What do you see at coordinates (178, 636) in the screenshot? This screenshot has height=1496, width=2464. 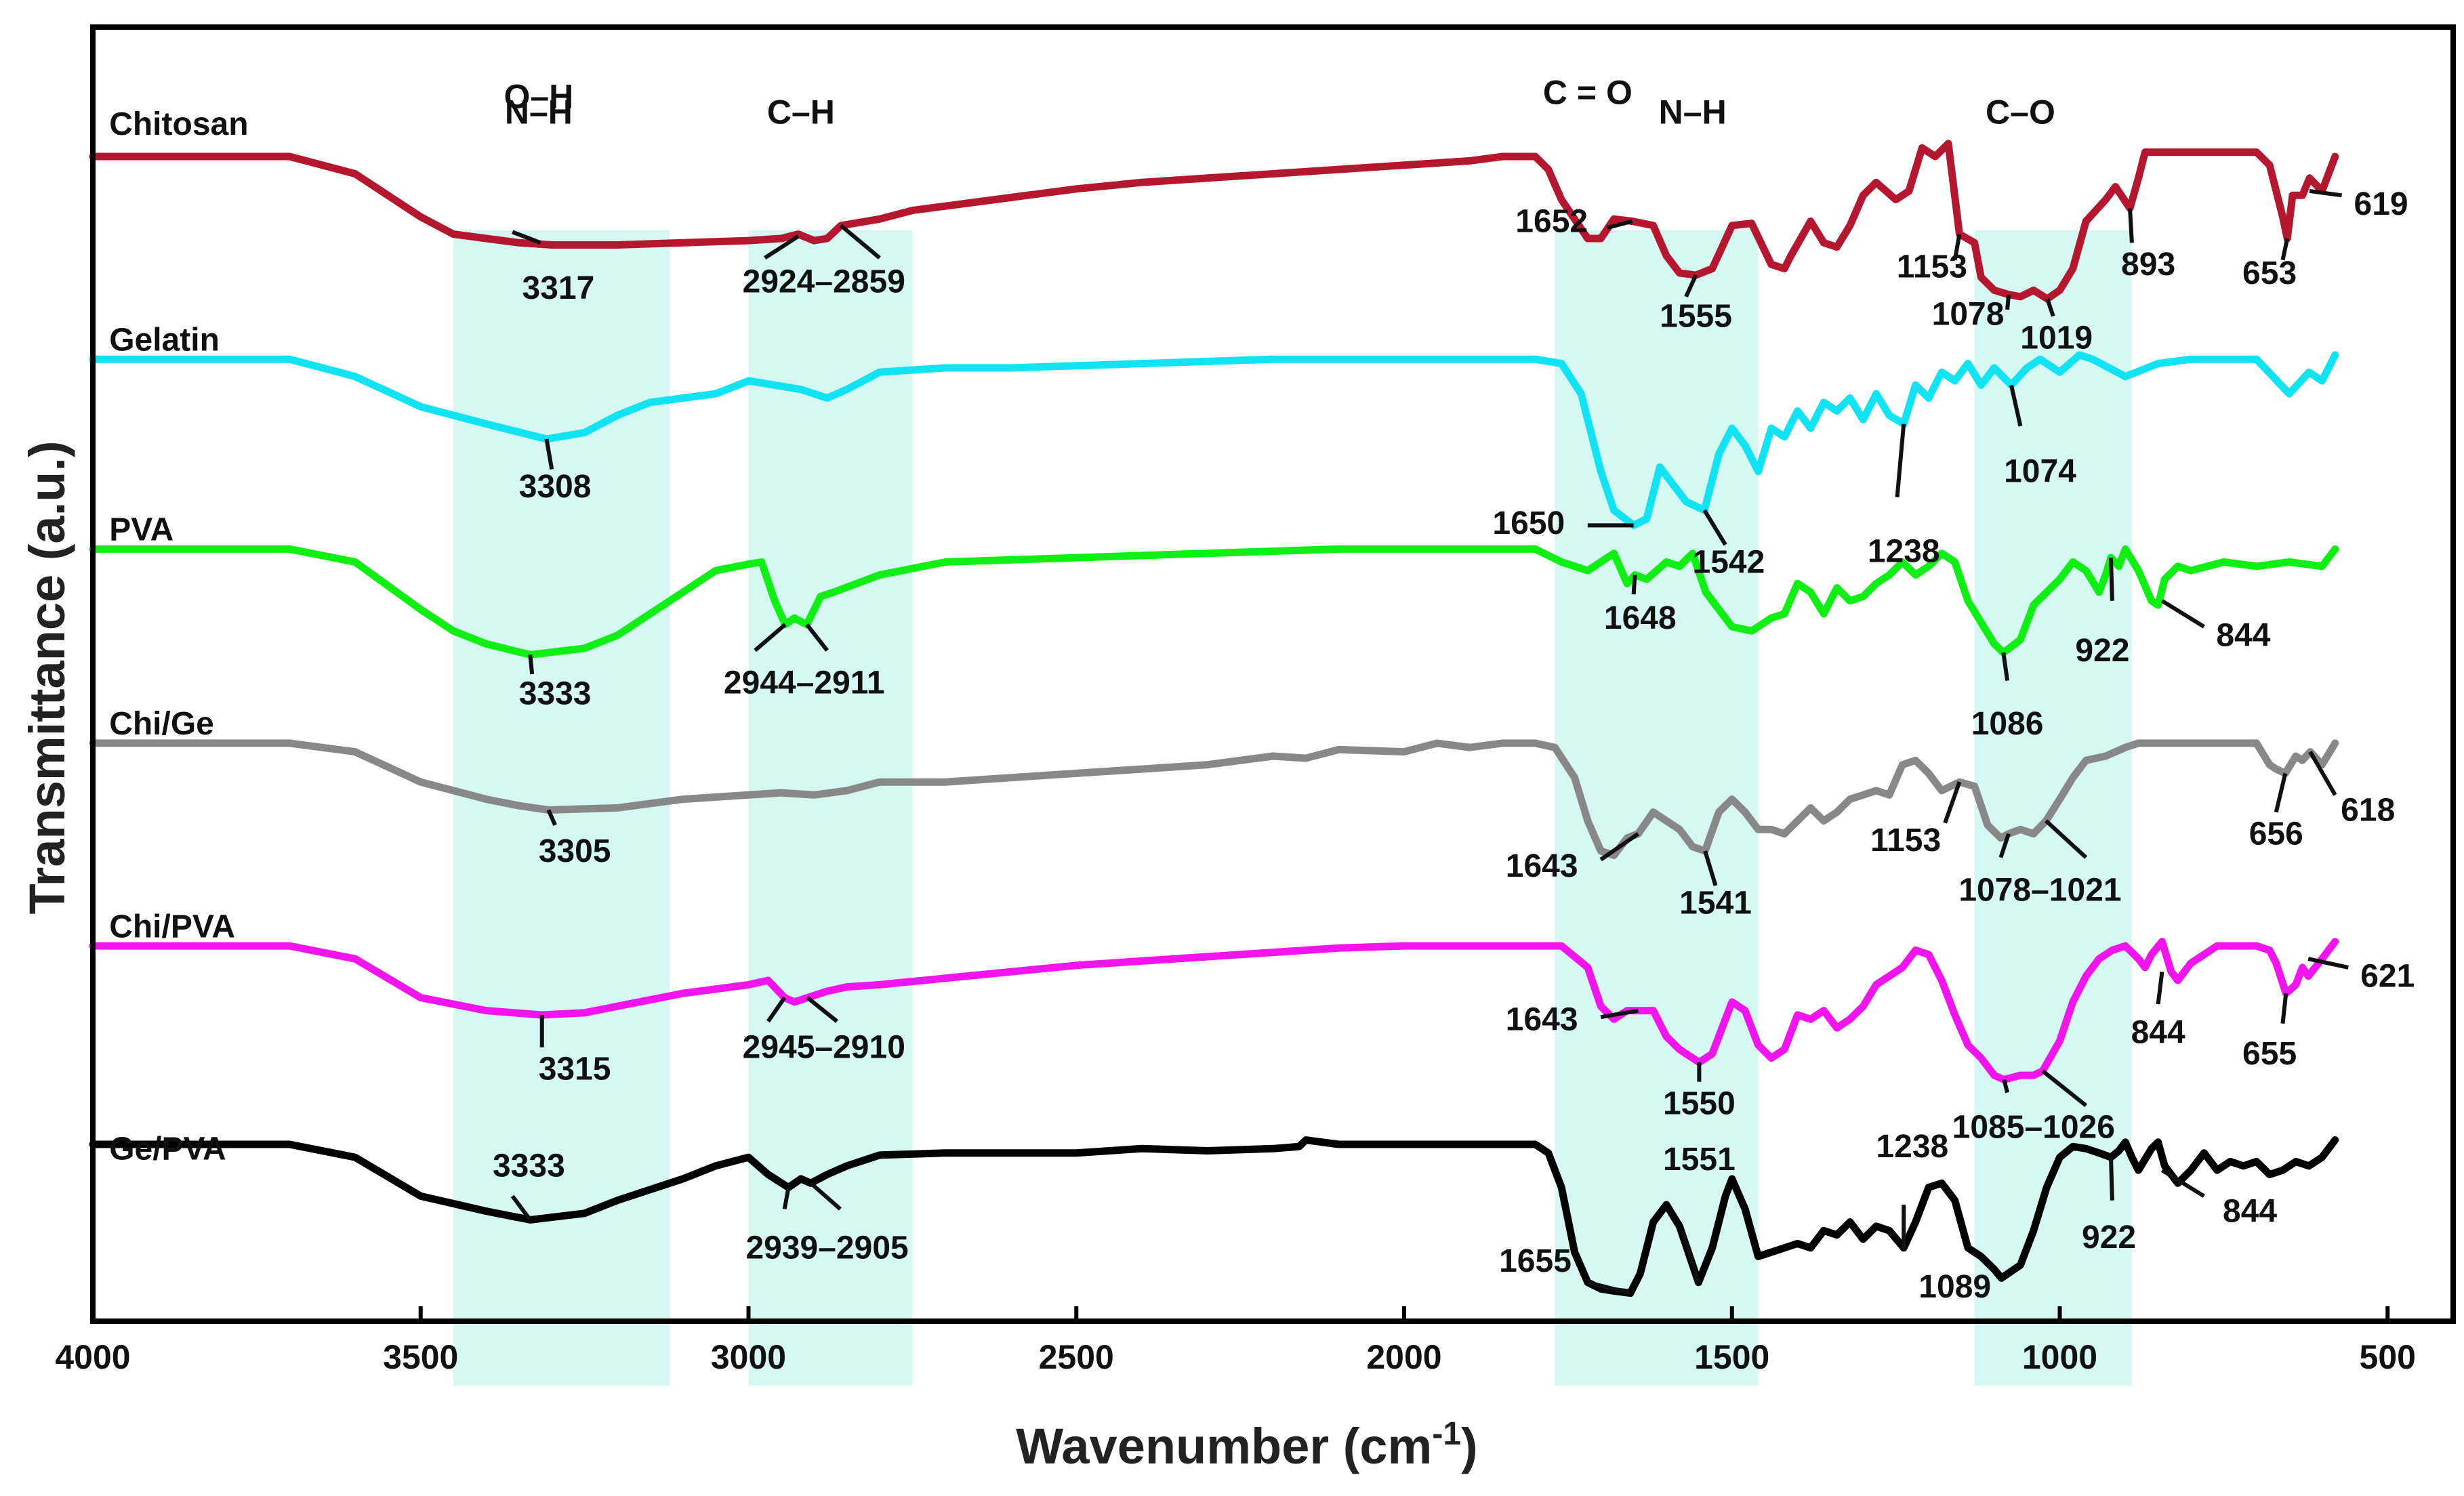 I see `series-labels: Chitosan Gelatin PVA Chi/Ge Chi/PVA Ge/PVA` at bounding box center [178, 636].